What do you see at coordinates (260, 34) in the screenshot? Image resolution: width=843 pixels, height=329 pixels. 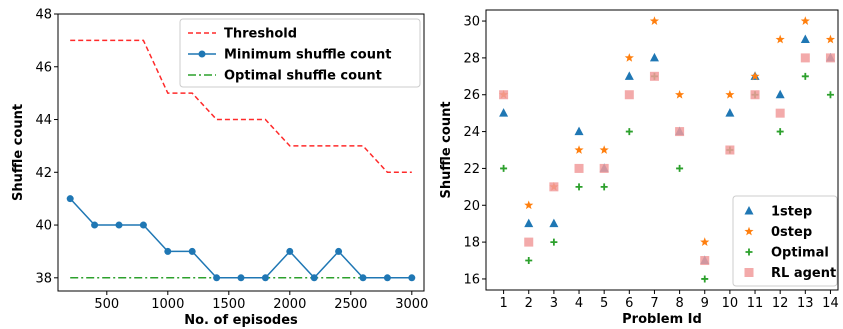 I see `legend-label: Threshold` at bounding box center [260, 34].